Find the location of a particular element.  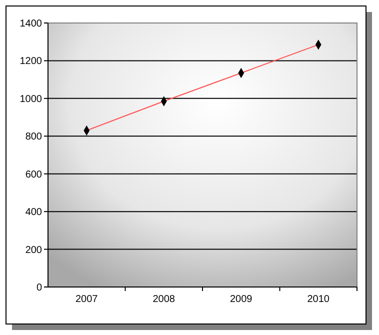

x-tick-label: 2008 is located at coordinates (164, 299).